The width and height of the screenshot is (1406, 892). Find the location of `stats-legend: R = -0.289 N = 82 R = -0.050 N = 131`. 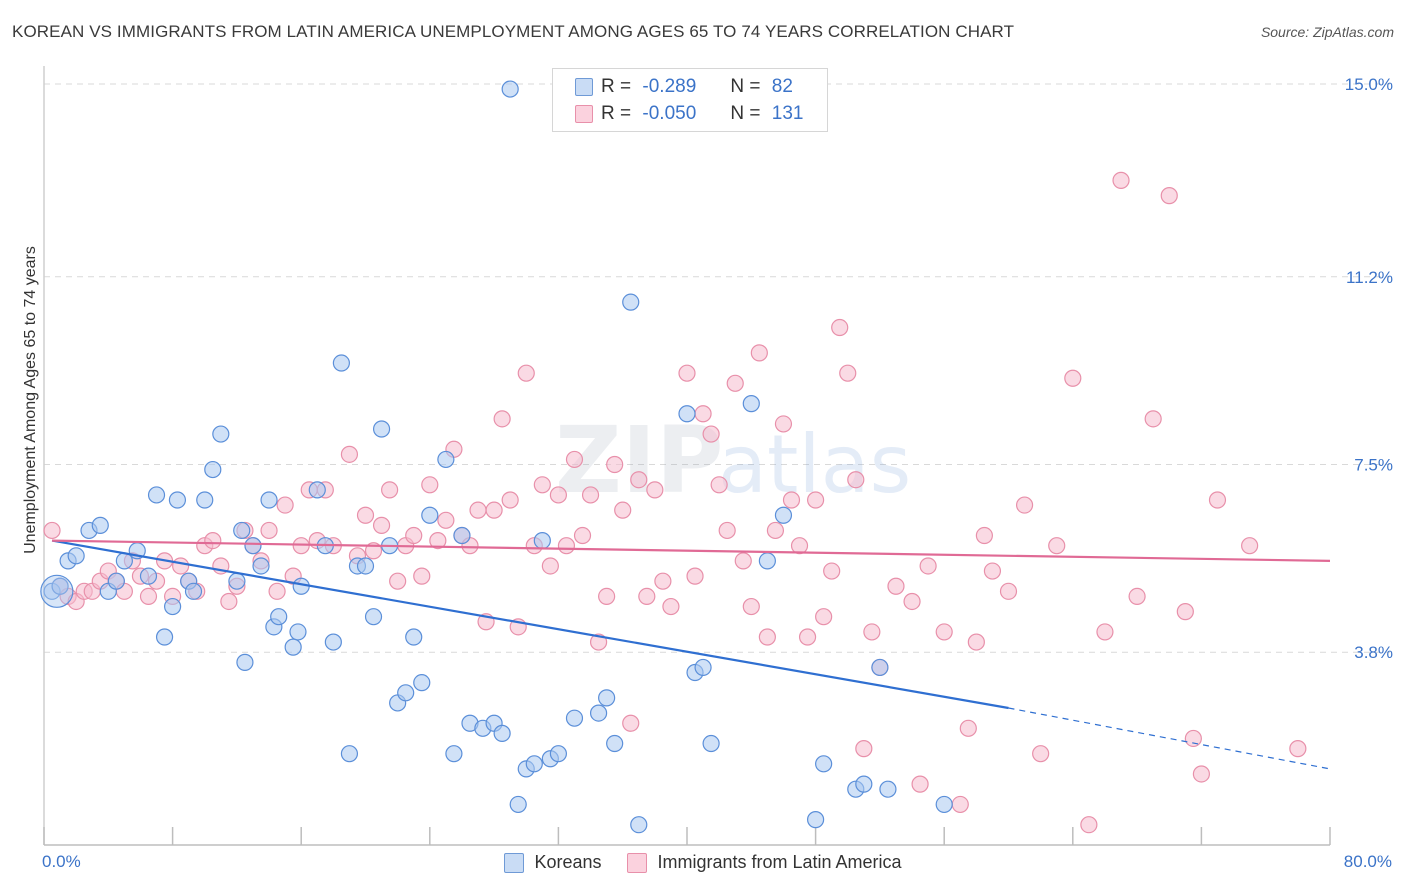

stats-legend: R = -0.289 N = 82 R = -0.050 N = 131 is located at coordinates (690, 100).